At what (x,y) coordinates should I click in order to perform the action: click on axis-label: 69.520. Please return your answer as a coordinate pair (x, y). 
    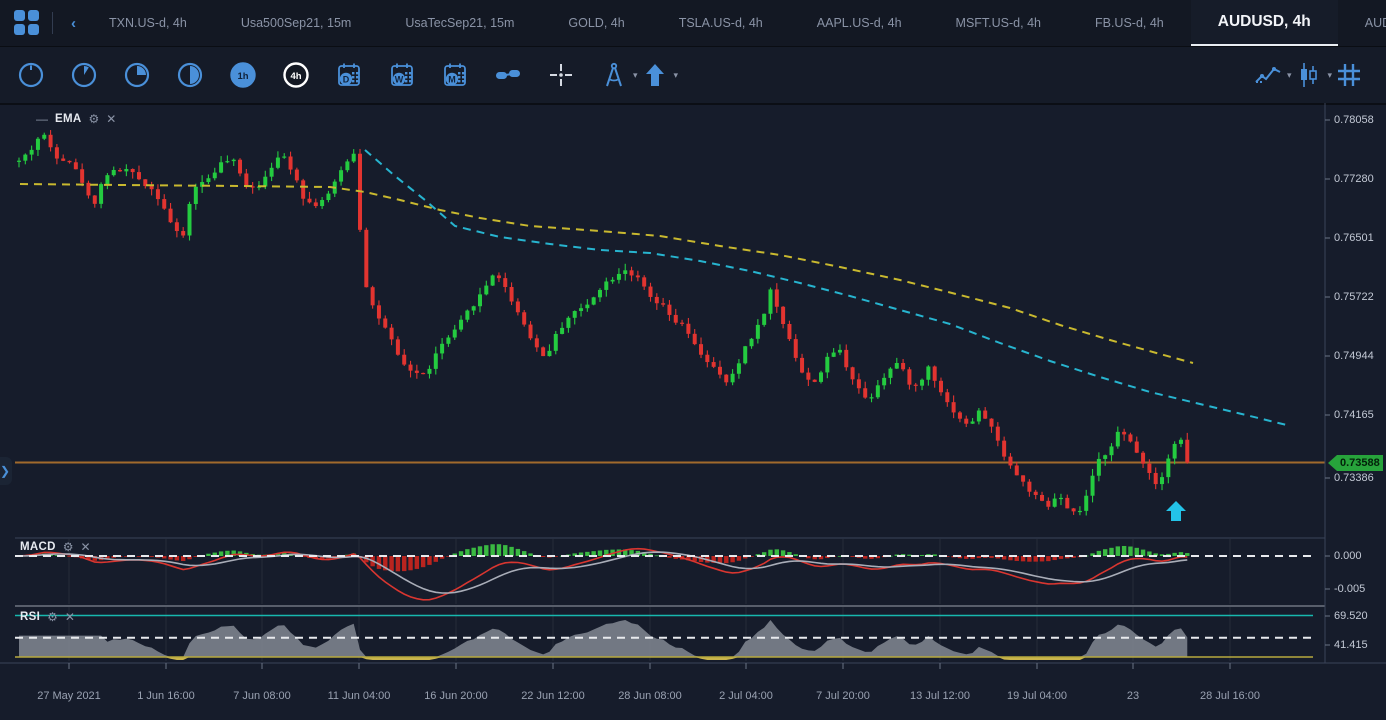
    Looking at the image, I should click on (1351, 616).